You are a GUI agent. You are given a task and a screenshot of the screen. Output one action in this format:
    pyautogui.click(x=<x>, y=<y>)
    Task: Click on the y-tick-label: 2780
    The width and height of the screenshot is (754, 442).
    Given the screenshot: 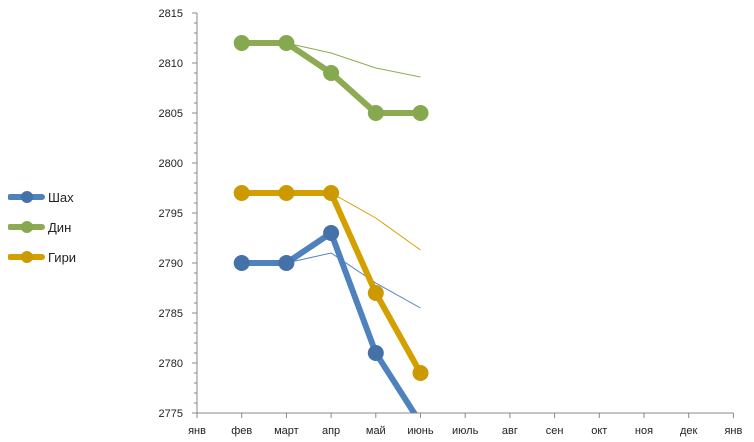 What is the action you would take?
    pyautogui.click(x=171, y=364)
    